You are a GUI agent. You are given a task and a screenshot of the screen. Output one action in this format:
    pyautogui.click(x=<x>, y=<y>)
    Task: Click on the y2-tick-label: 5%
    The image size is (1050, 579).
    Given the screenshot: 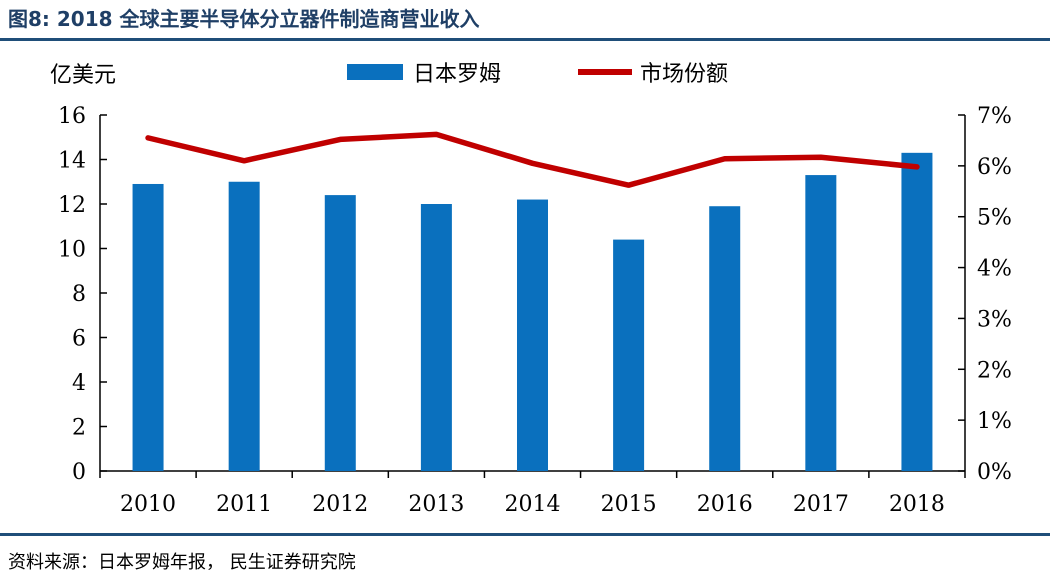 What is the action you would take?
    pyautogui.click(x=994, y=218)
    